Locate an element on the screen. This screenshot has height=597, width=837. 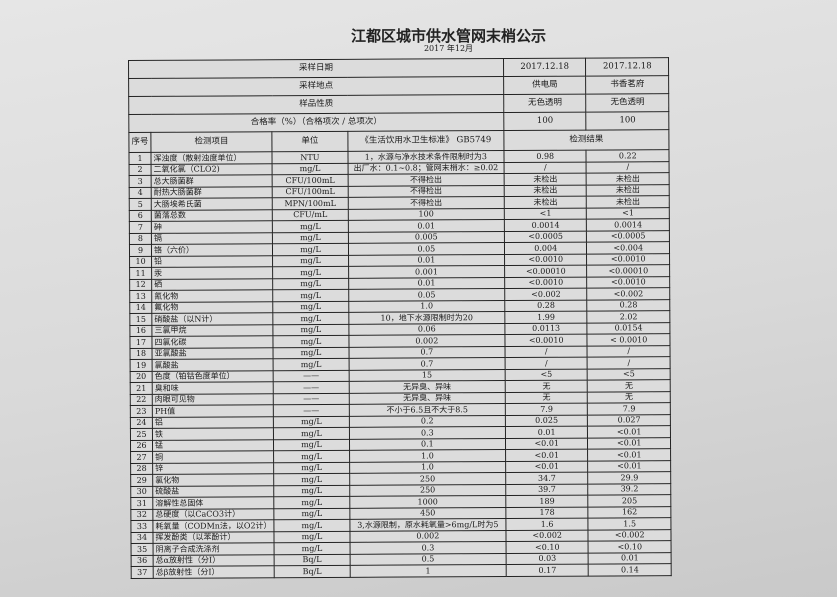
row-no: 37 is located at coordinates (142, 572).